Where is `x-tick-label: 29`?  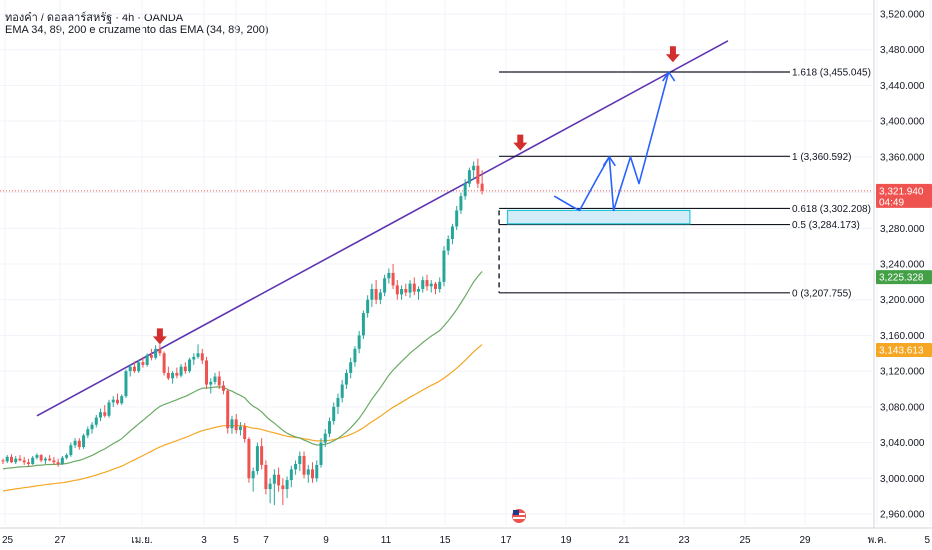 x-tick-label: 29 is located at coordinates (805, 540).